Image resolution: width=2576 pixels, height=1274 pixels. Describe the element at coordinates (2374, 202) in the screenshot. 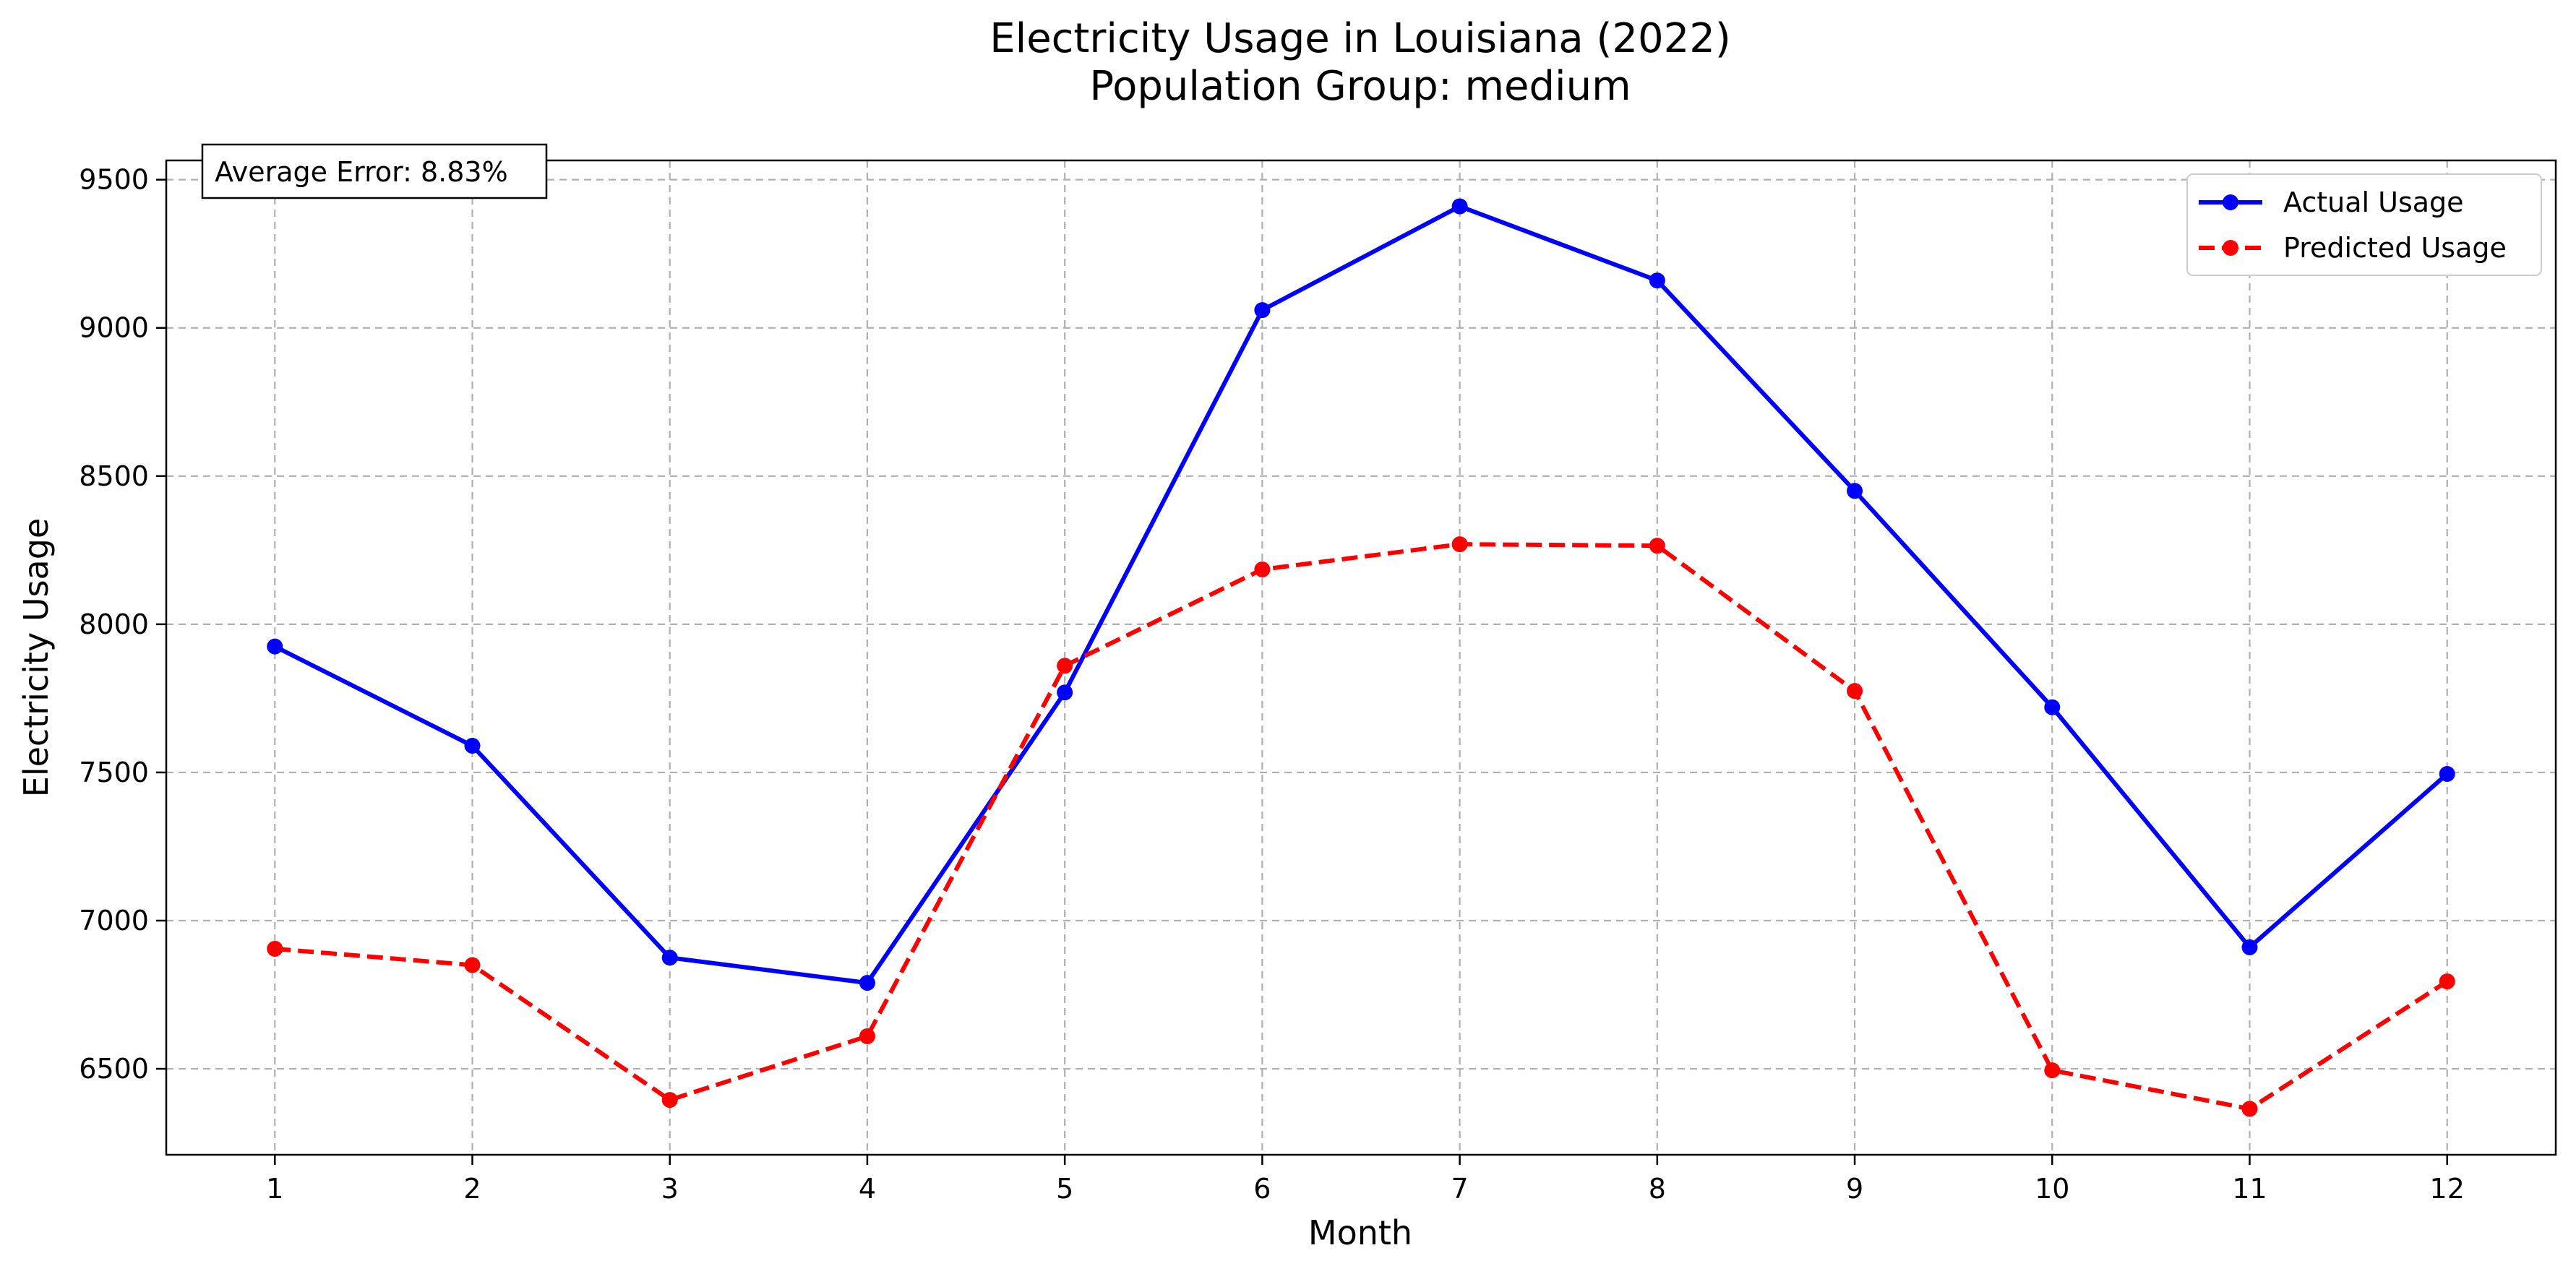

I see `legend-label-actual: Actual Usage` at that location.